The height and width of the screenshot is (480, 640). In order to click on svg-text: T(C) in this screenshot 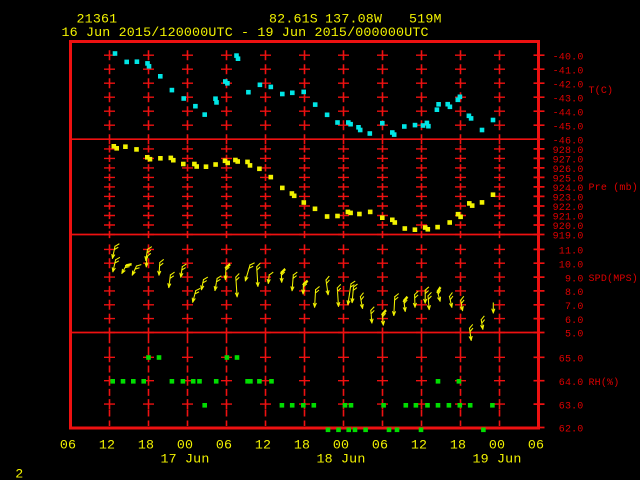, I will do `click(601, 91)`.